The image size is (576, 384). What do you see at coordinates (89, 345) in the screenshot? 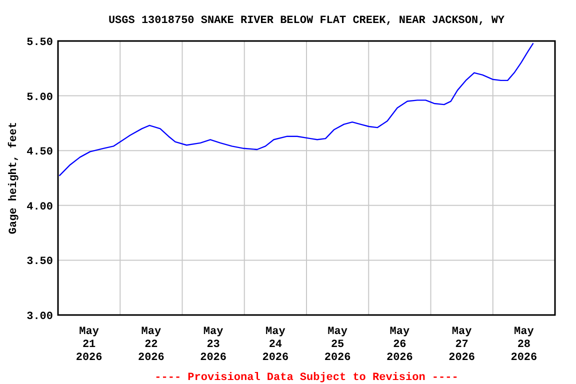
I see `x-tick-label: May 21 2026` at bounding box center [89, 345].